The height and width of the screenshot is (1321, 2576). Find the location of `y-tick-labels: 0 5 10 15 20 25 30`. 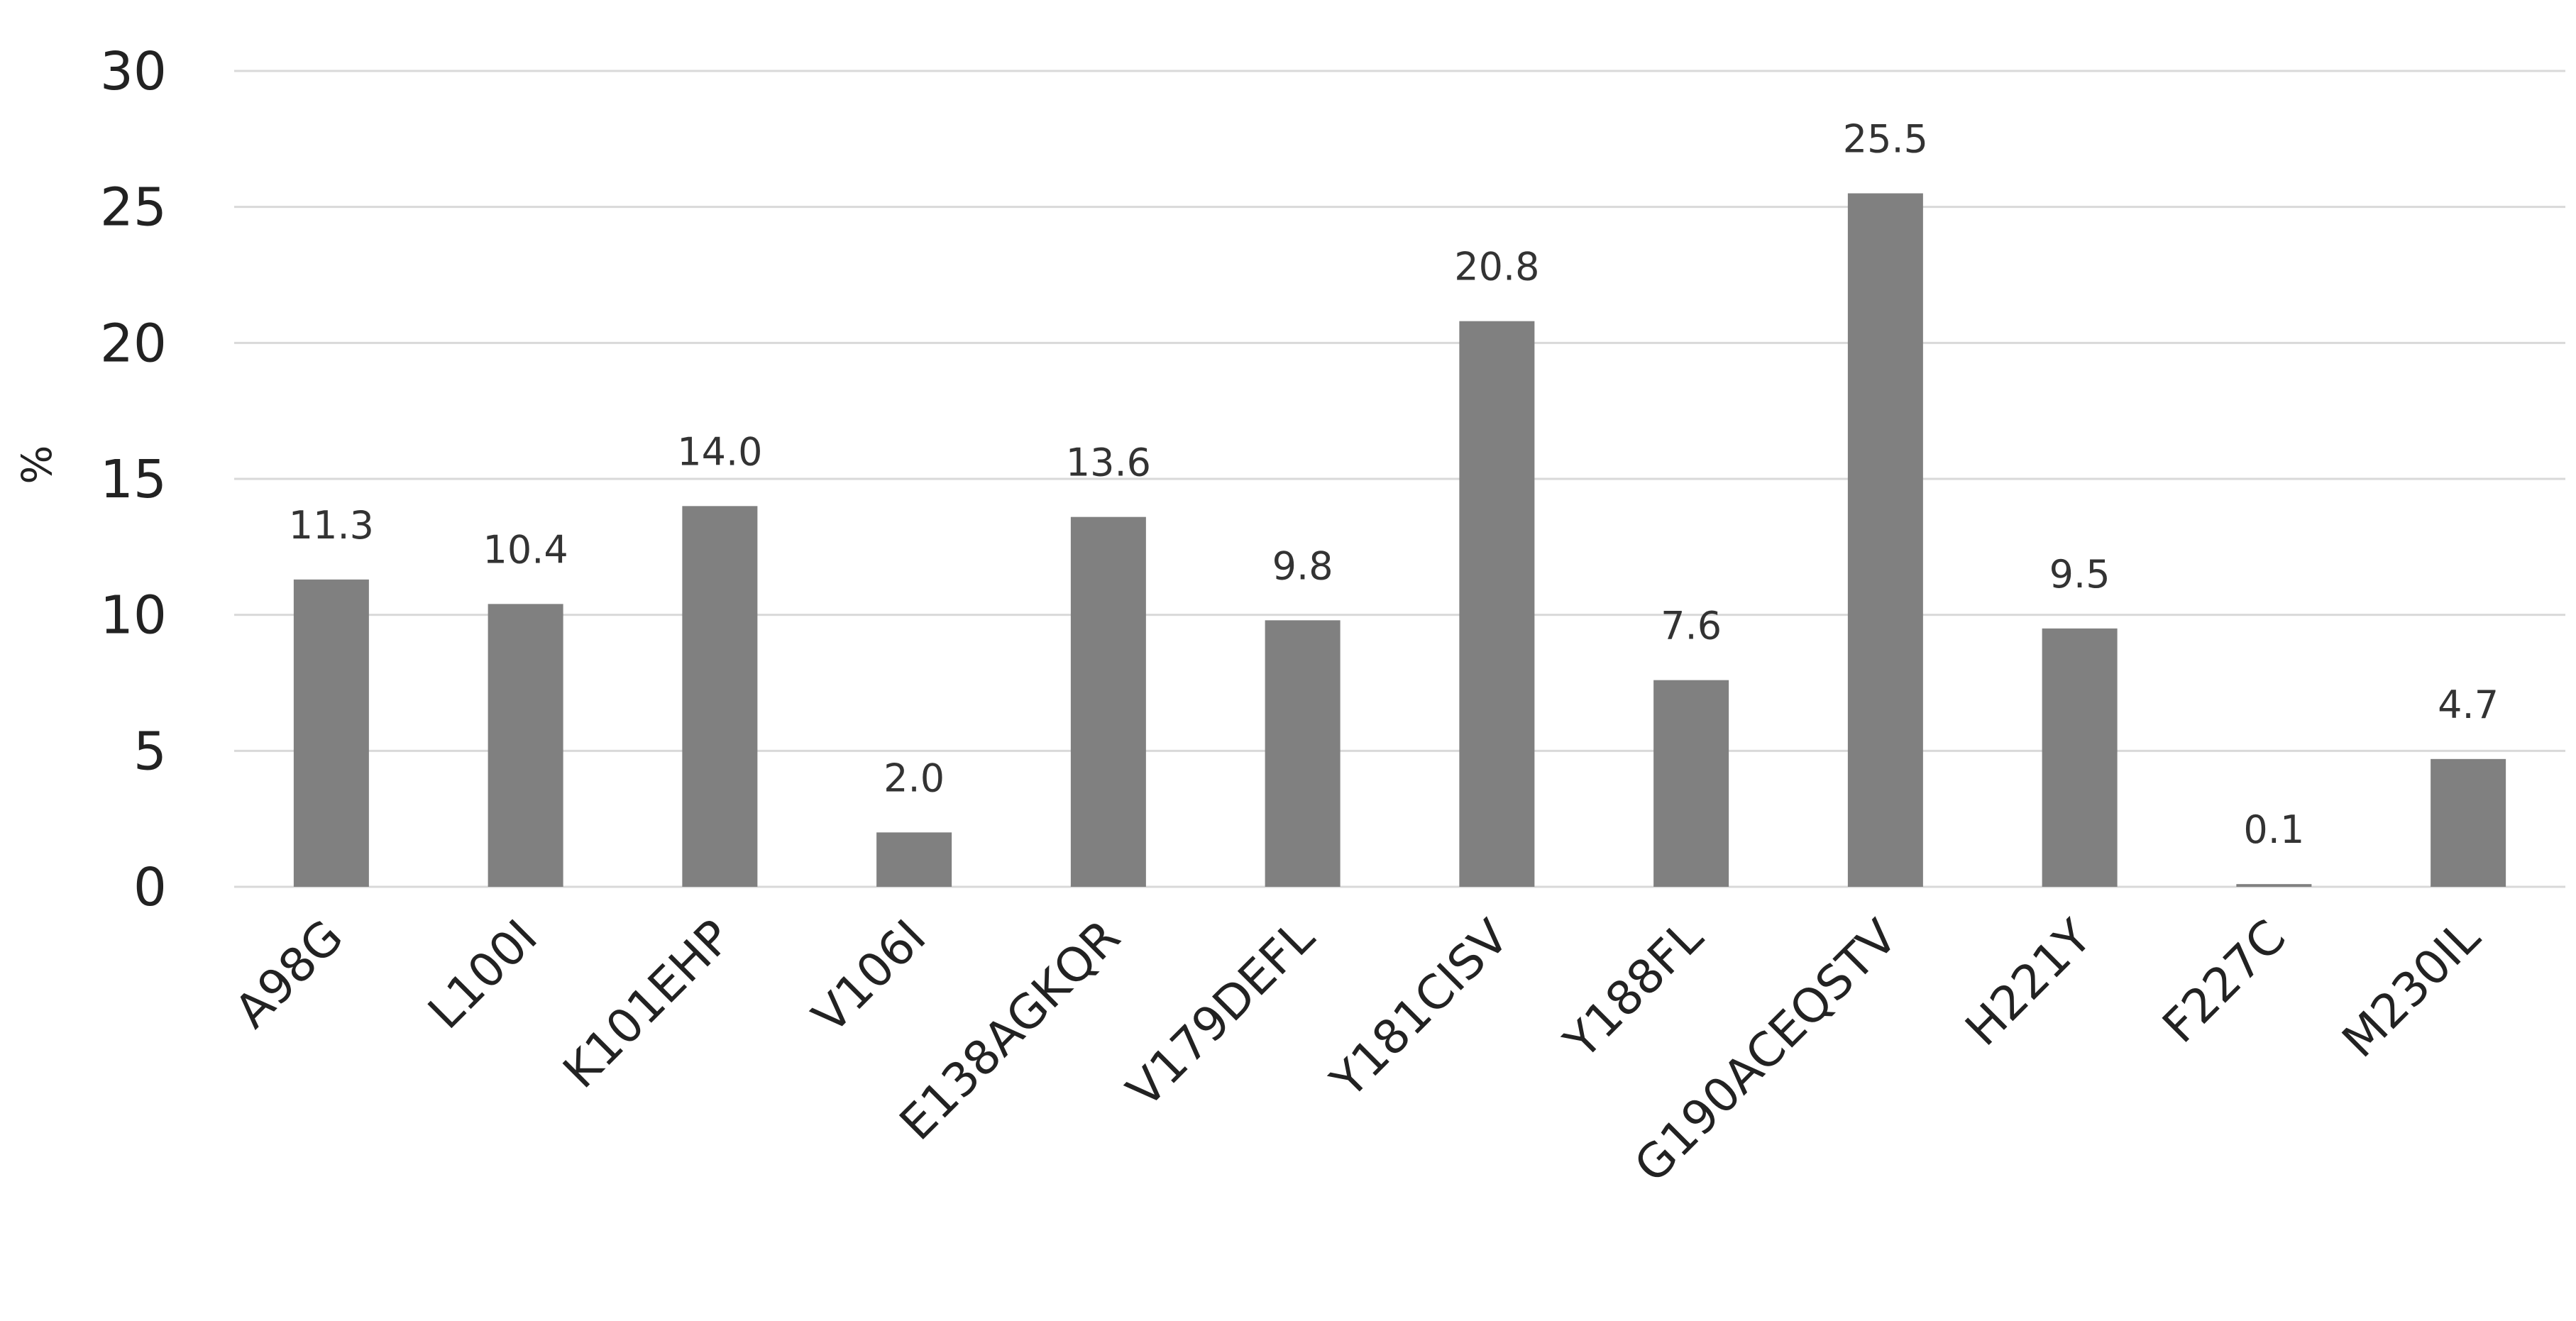

y-tick-labels: 0 5 10 15 20 25 30 is located at coordinates (133, 479).